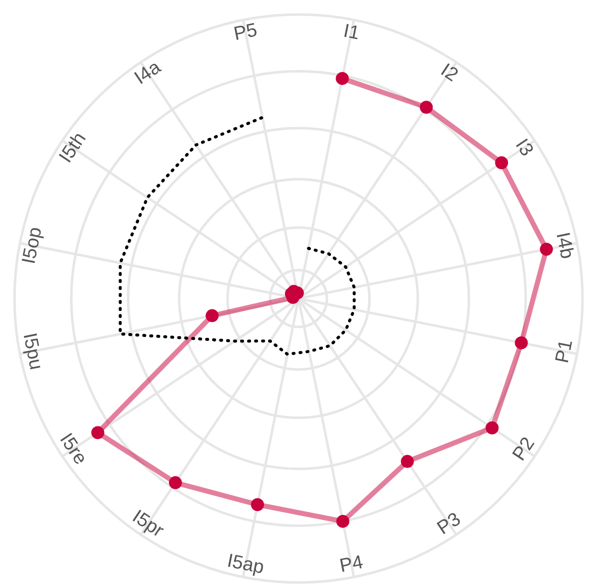 Image resolution: width=595 pixels, height=584 pixels. I want to click on spoke-label: P5, so click(246, 33).